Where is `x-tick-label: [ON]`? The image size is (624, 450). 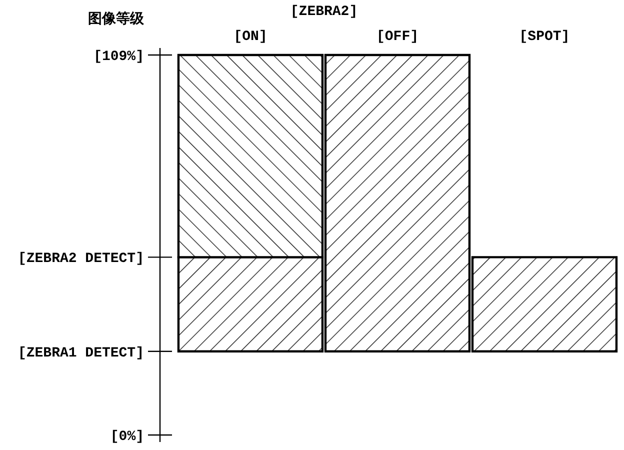
x-tick-label: [ON] is located at coordinates (251, 37).